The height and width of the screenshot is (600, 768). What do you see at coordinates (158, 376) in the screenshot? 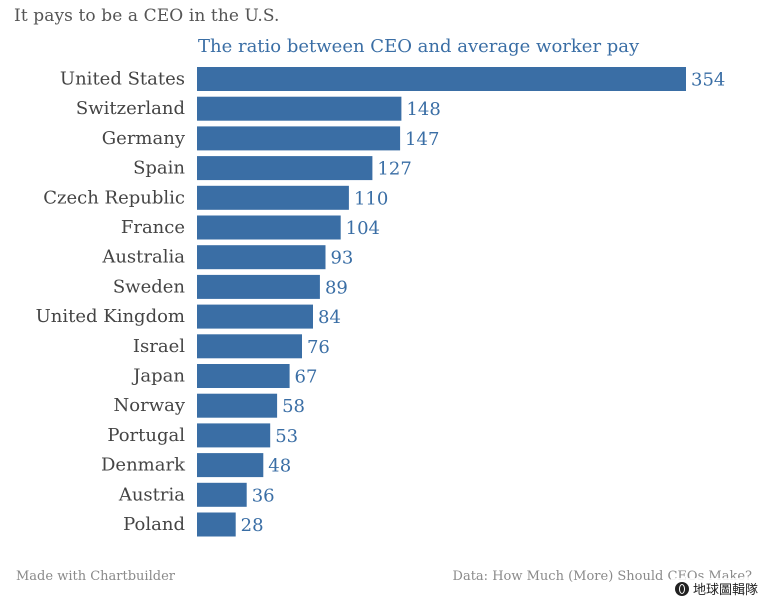
I see `category-label-japan: Japan` at bounding box center [158, 376].